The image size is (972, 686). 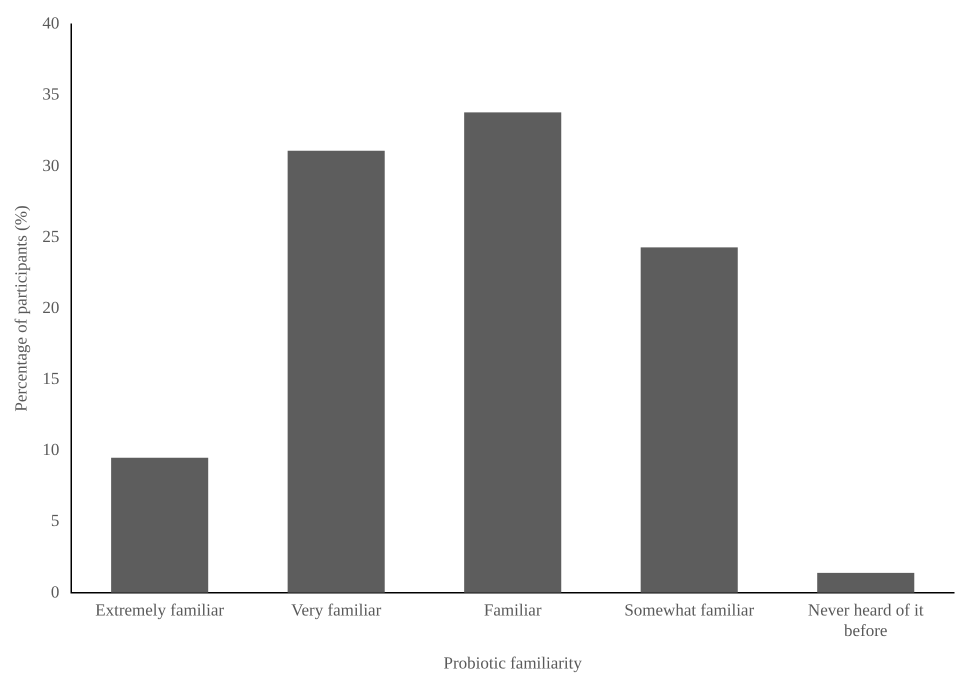 I want to click on y-tick-label: 5, so click(x=55, y=520).